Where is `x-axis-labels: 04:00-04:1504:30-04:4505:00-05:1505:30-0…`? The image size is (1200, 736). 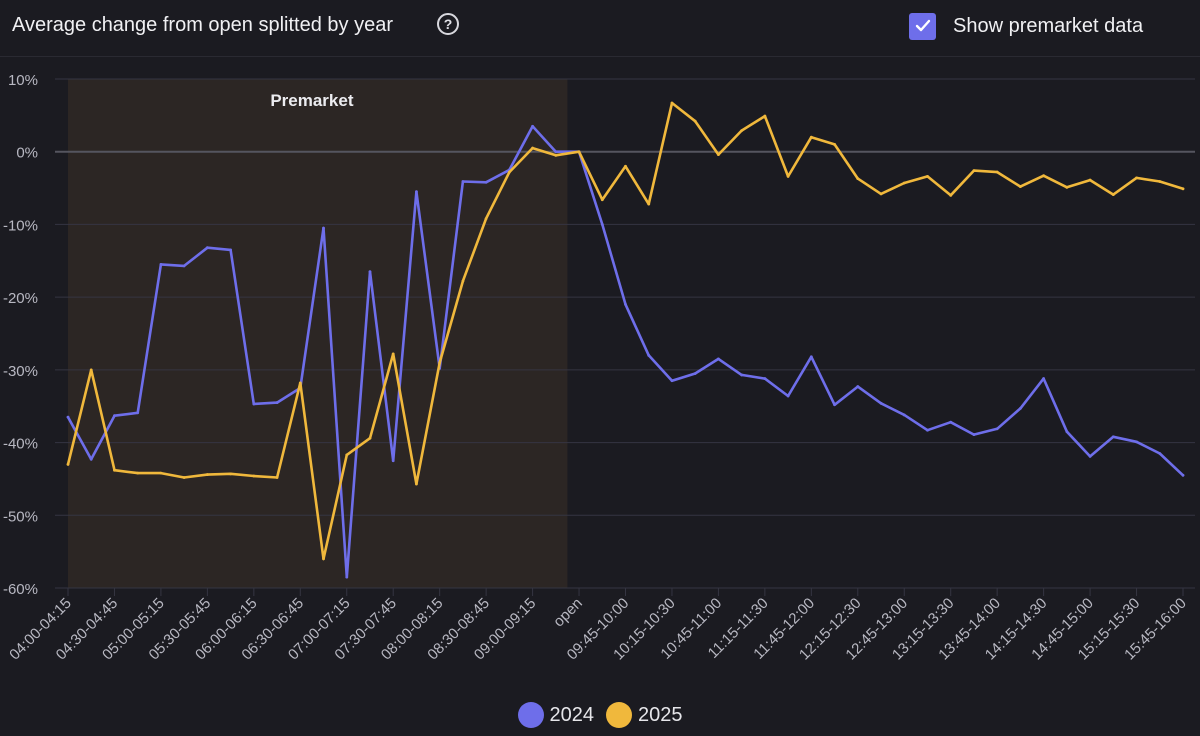
x-axis-labels: 04:00-04:1504:30-04:4505:00-05:1505:30-0… is located at coordinates (598, 625).